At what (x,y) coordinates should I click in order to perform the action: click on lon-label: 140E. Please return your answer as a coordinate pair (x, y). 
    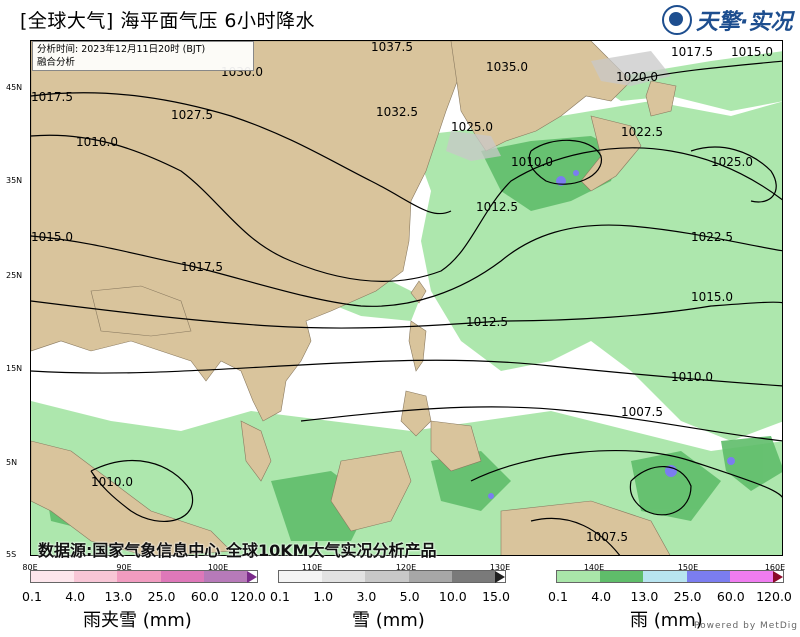
    Looking at the image, I should click on (594, 567).